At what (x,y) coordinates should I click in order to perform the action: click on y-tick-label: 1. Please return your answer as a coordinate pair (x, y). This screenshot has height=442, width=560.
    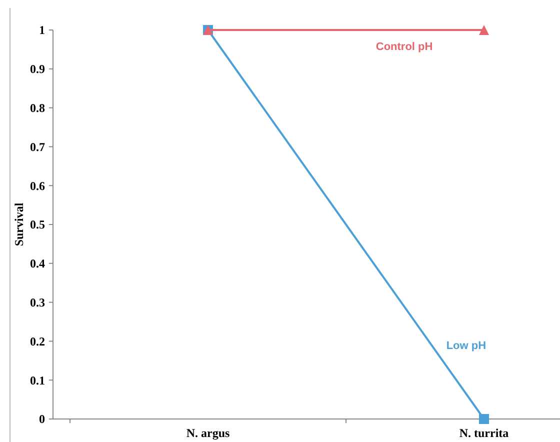
    Looking at the image, I should click on (42, 30).